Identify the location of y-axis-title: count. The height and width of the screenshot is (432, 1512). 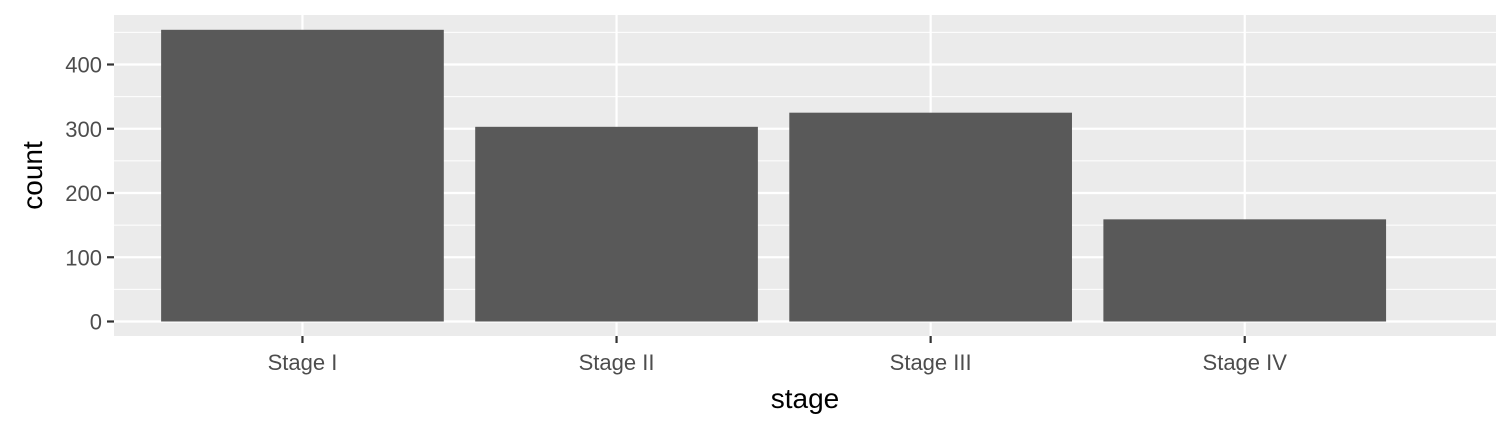
(32, 175).